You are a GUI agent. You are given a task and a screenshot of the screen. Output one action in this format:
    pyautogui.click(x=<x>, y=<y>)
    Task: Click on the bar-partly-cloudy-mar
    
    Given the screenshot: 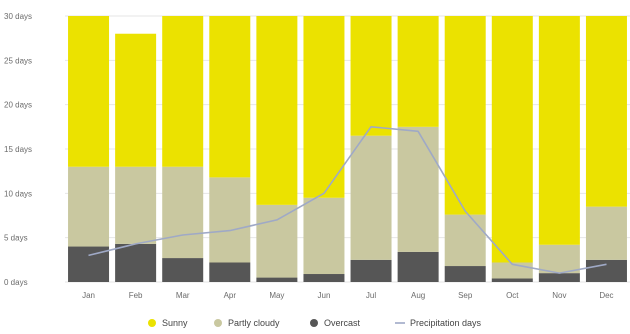 What is the action you would take?
    pyautogui.click(x=183, y=212)
    